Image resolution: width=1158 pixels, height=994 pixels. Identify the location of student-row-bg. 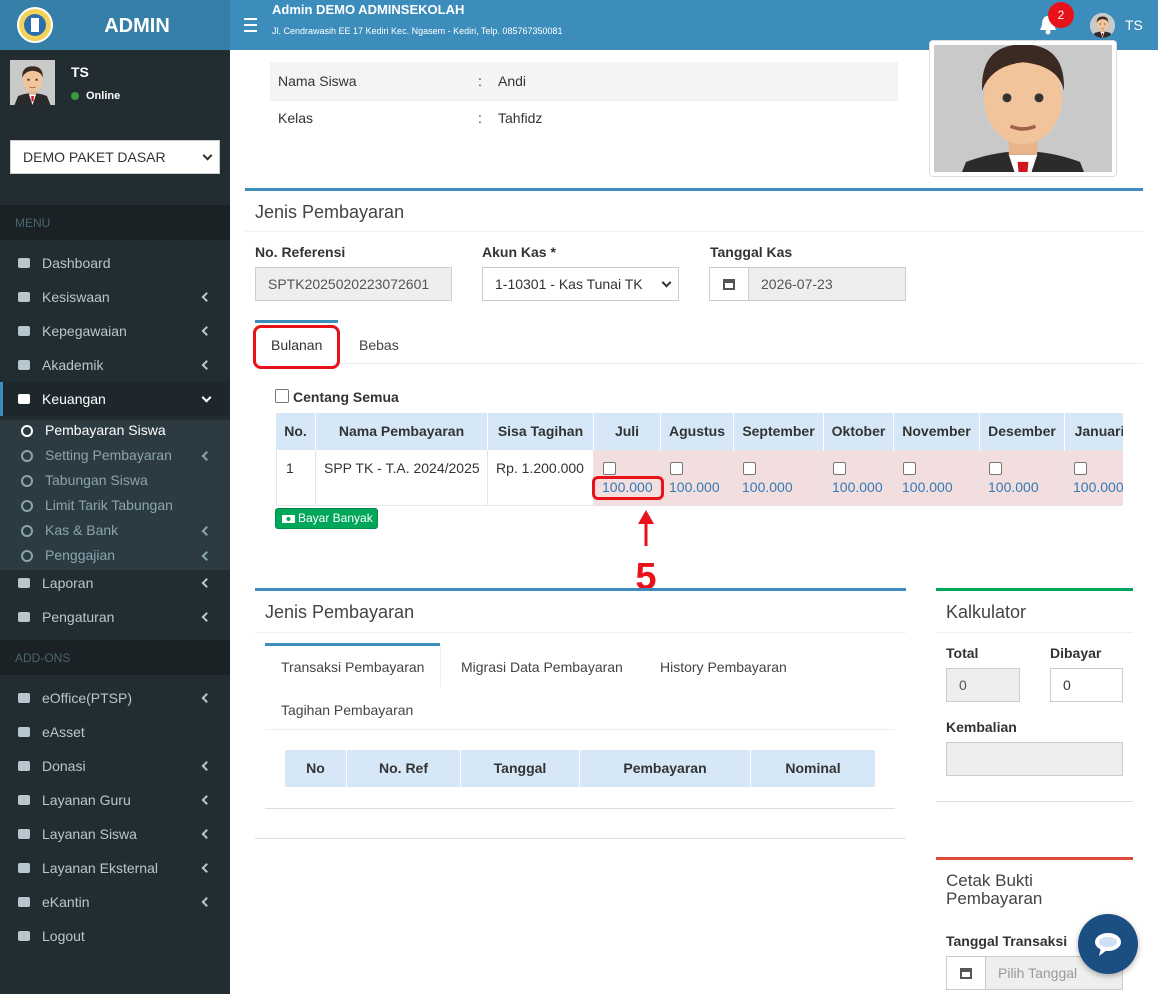
(584, 81).